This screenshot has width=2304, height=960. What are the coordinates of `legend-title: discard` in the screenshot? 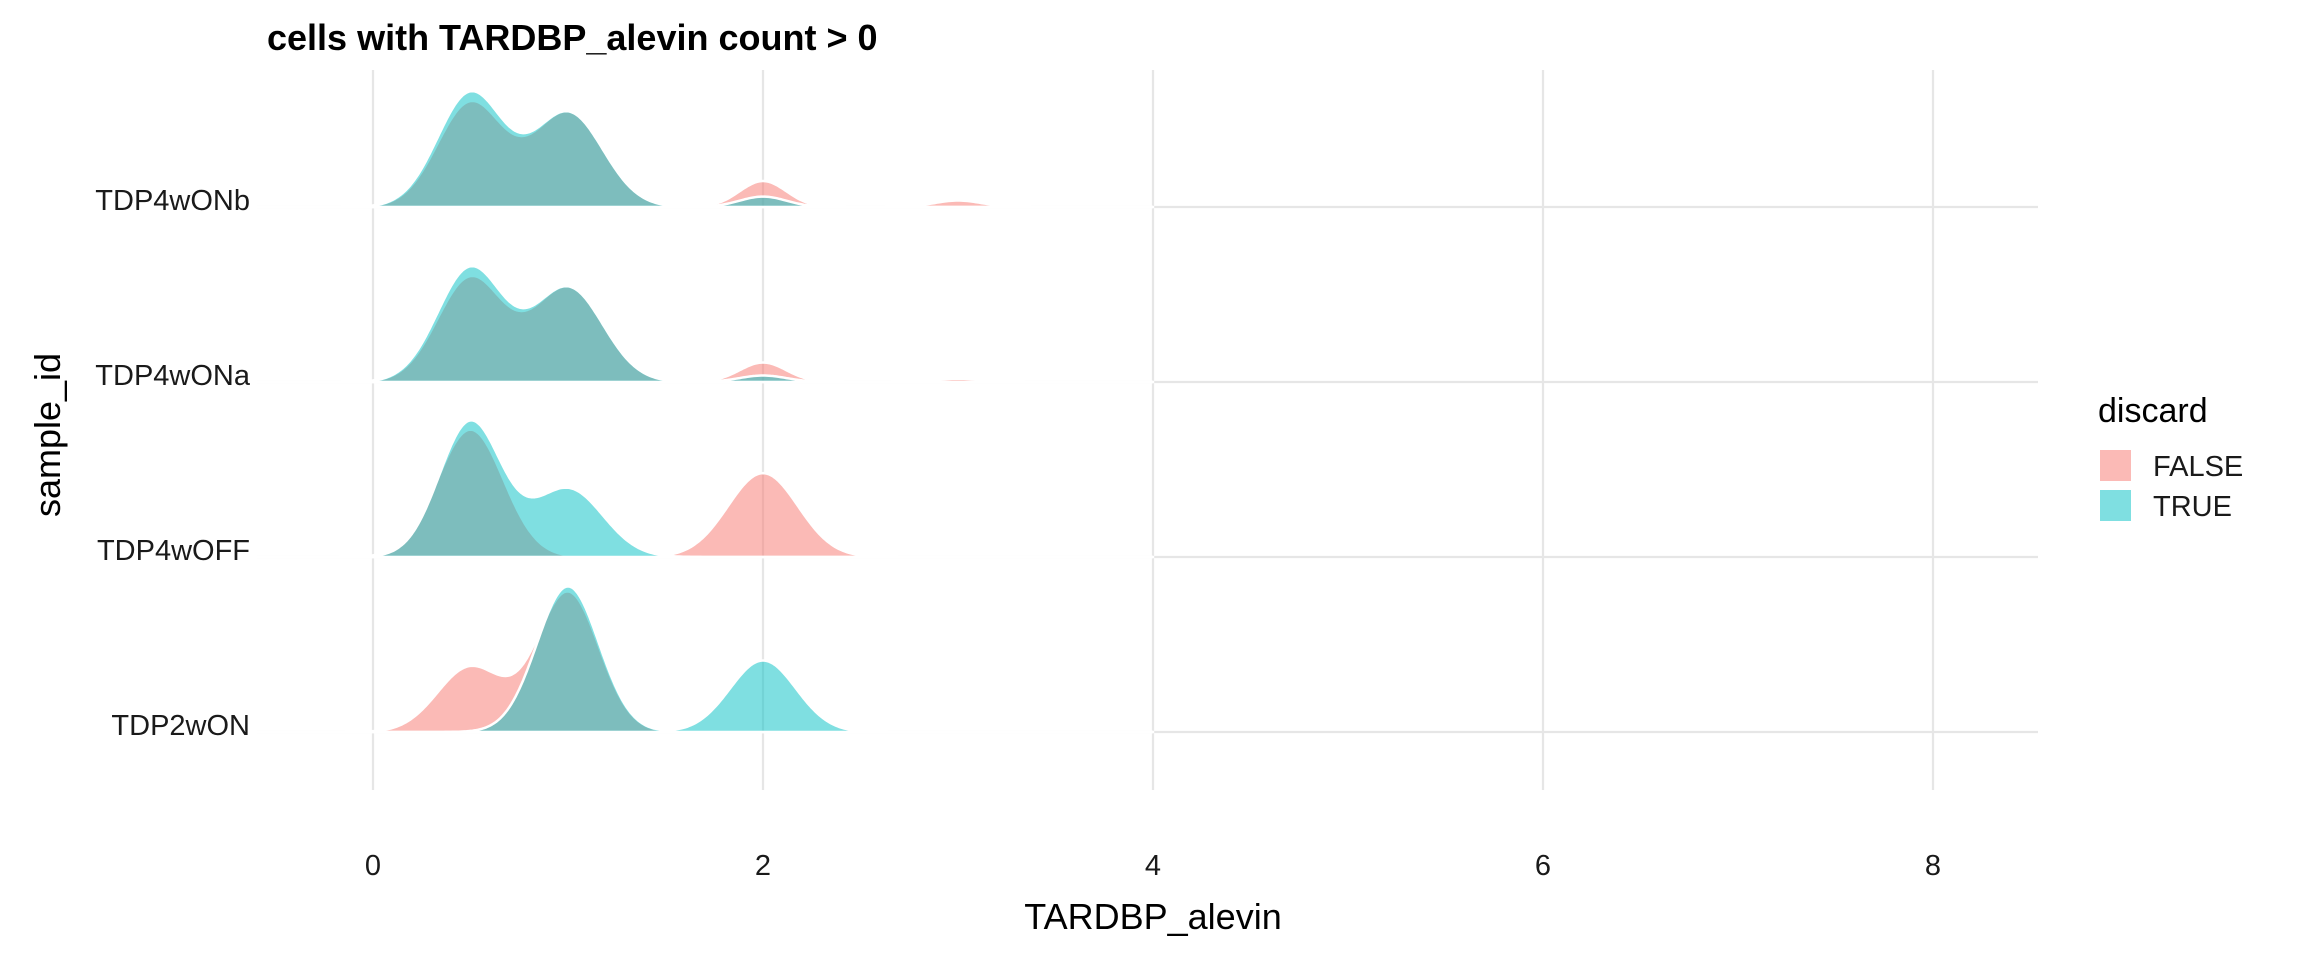 It's located at (2153, 411).